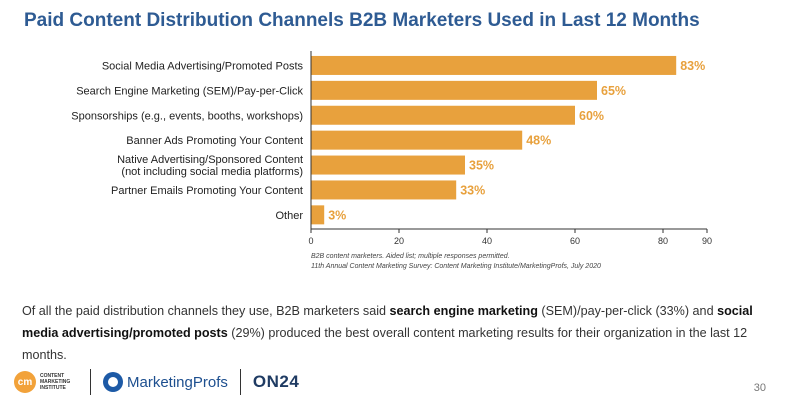 The height and width of the screenshot is (401, 786). I want to click on cmi-logo-text: CONTENT MARKETING INSTITUTE, so click(55, 382).